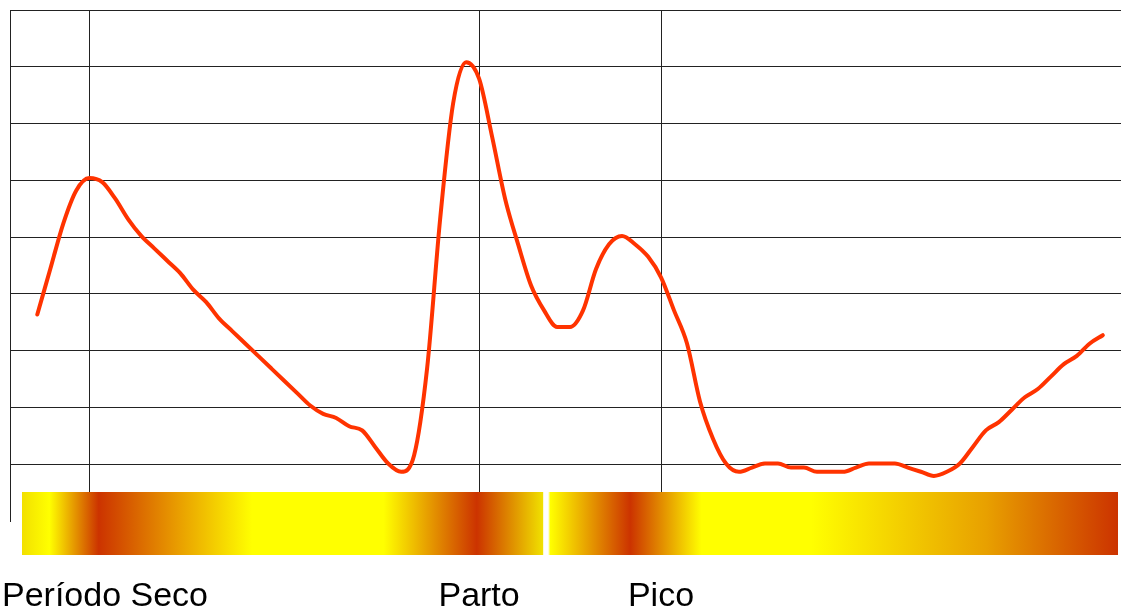  I want to click on x-tick-label: Período Seco, so click(105, 594).